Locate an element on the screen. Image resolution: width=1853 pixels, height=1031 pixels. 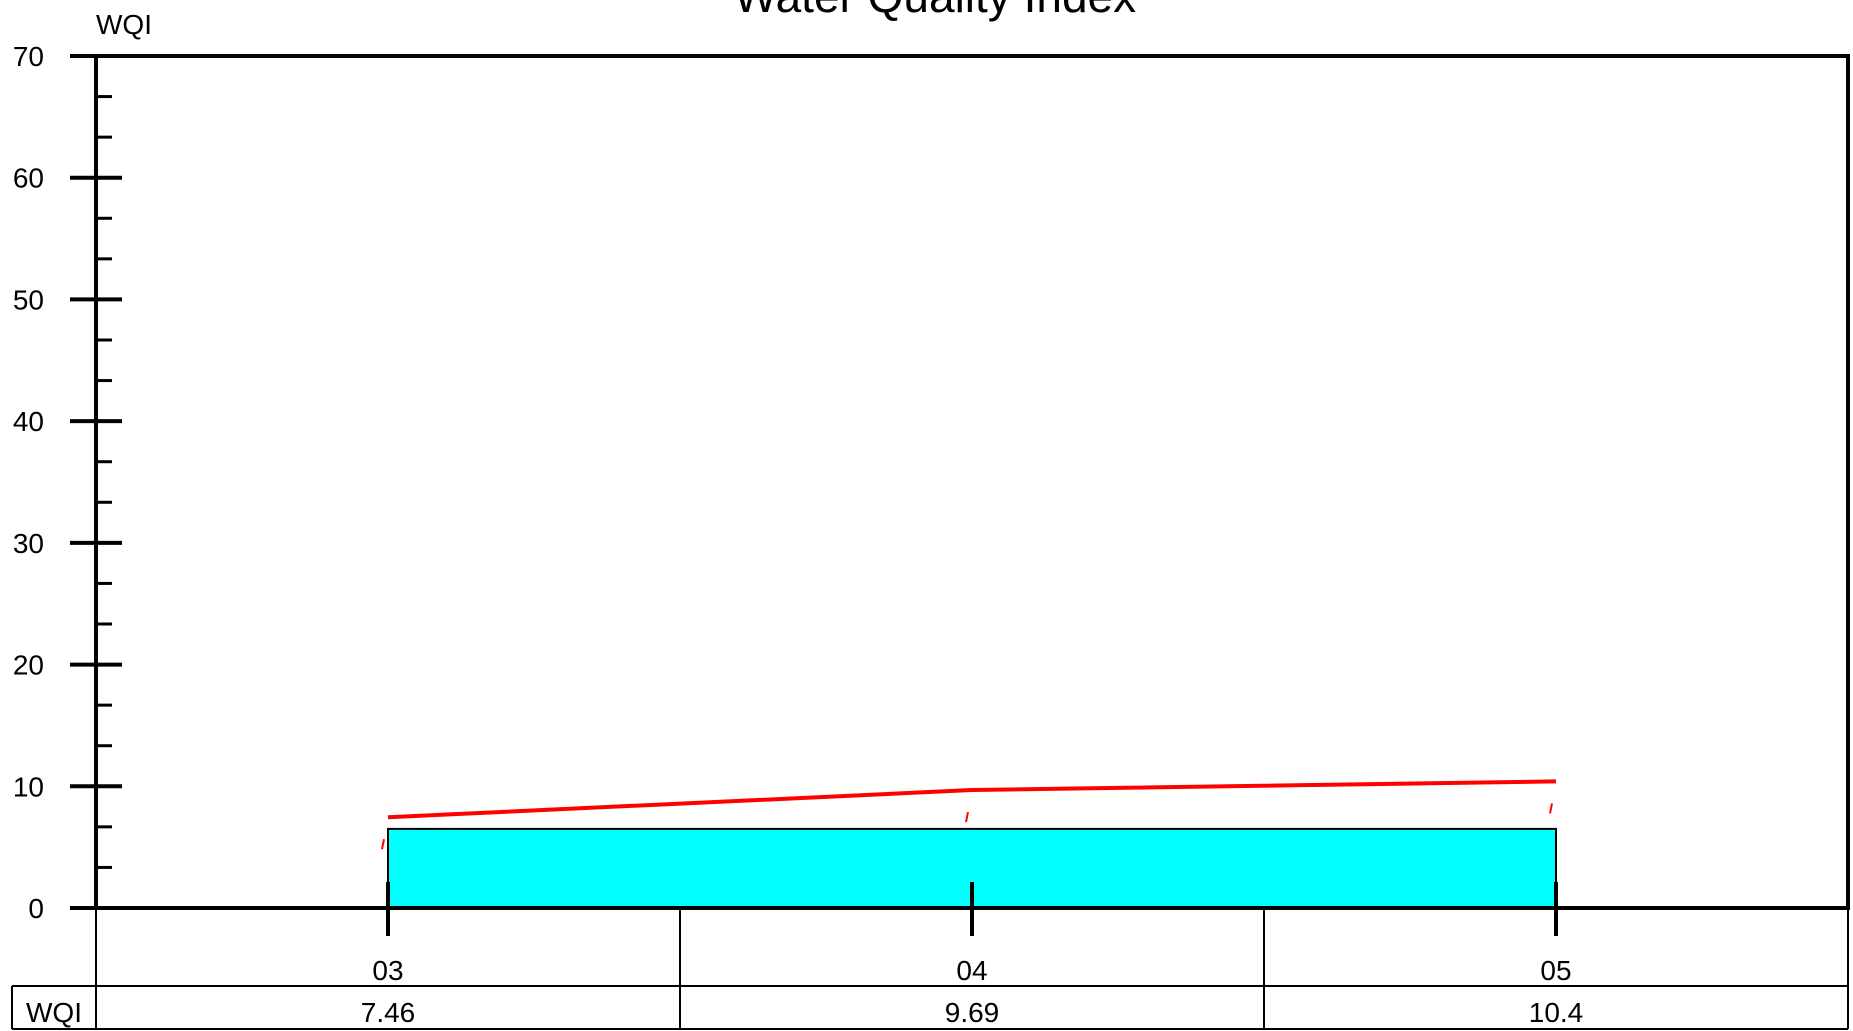
table-value-cell: 7.46 is located at coordinates (388, 1012).